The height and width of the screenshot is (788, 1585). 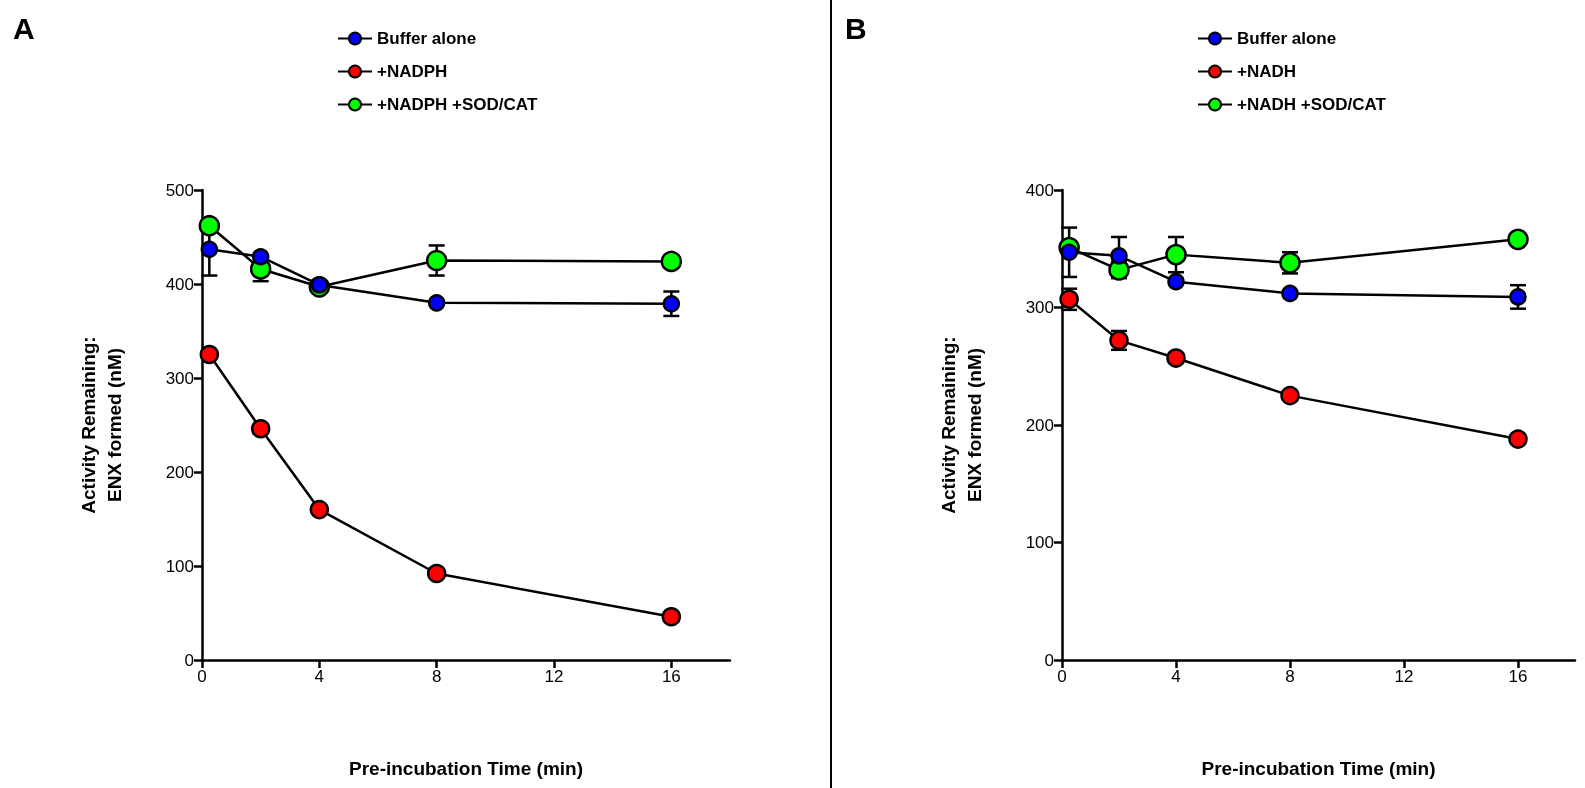 I want to click on legend-label: +NADPH, so click(x=412, y=71).